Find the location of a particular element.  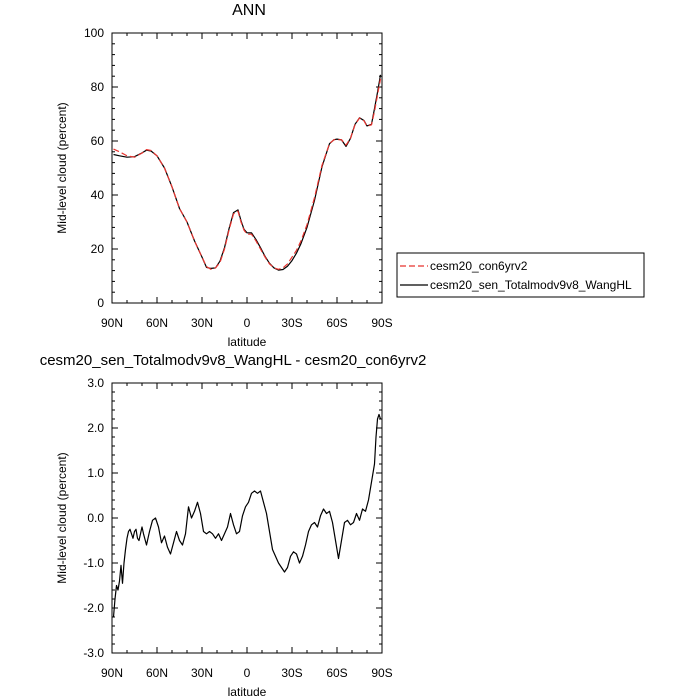

y-tick-label: 40 is located at coordinates (98, 195).